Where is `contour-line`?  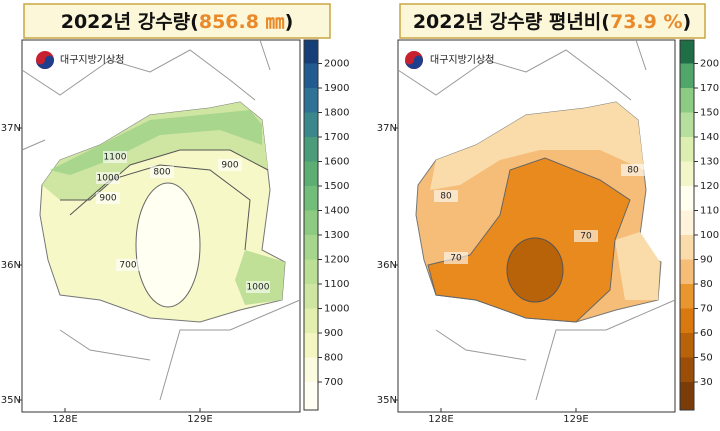 contour-line is located at coordinates (164, 200).